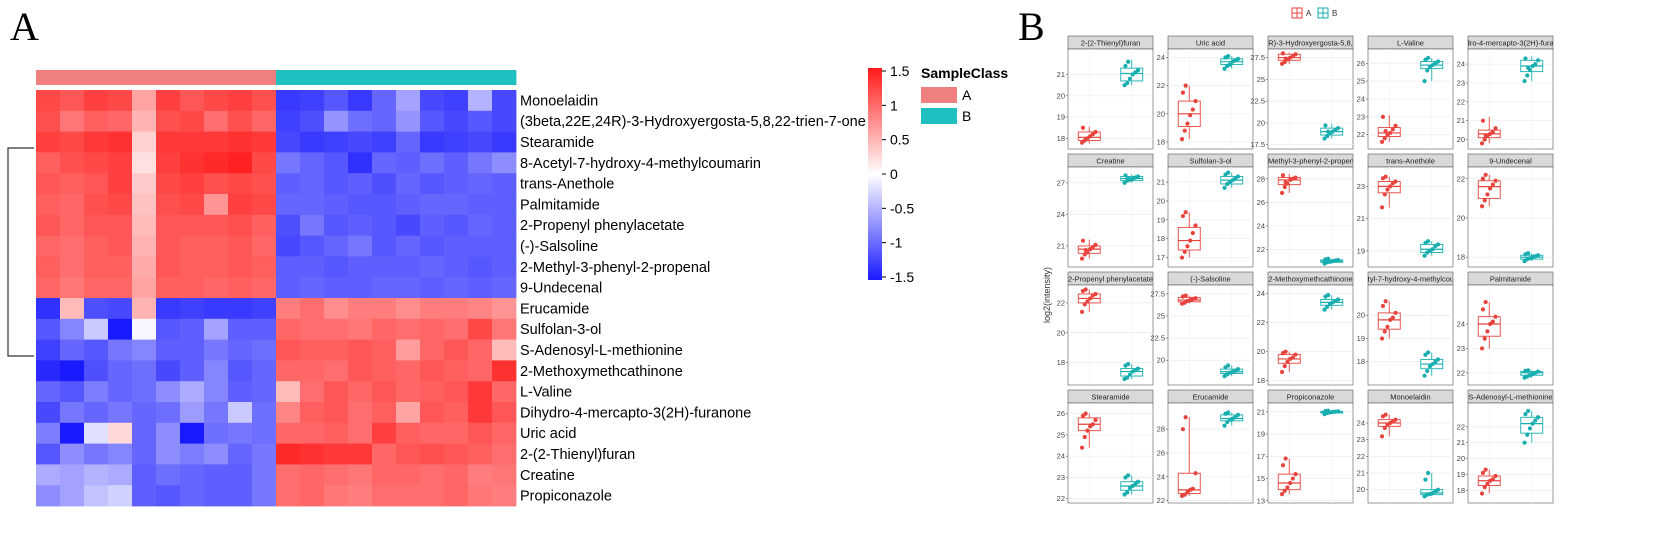  What do you see at coordinates (20, 252) in the screenshot?
I see `dendrogram-branch` at bounding box center [20, 252].